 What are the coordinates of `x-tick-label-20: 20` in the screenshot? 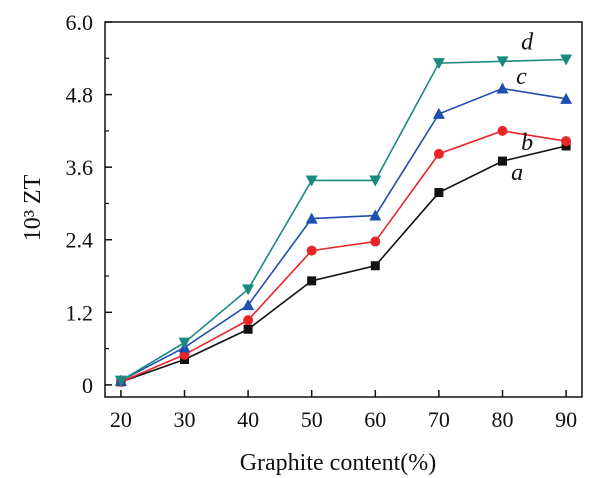 It's located at (121, 419).